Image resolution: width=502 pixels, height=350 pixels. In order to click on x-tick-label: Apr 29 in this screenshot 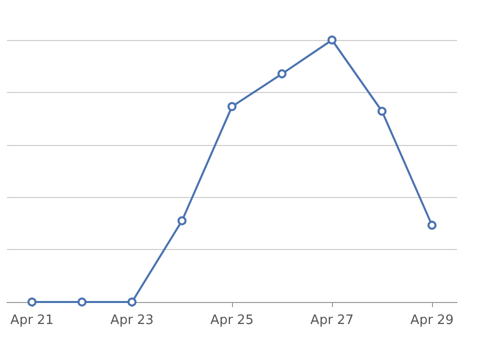, I will do `click(432, 320)`.